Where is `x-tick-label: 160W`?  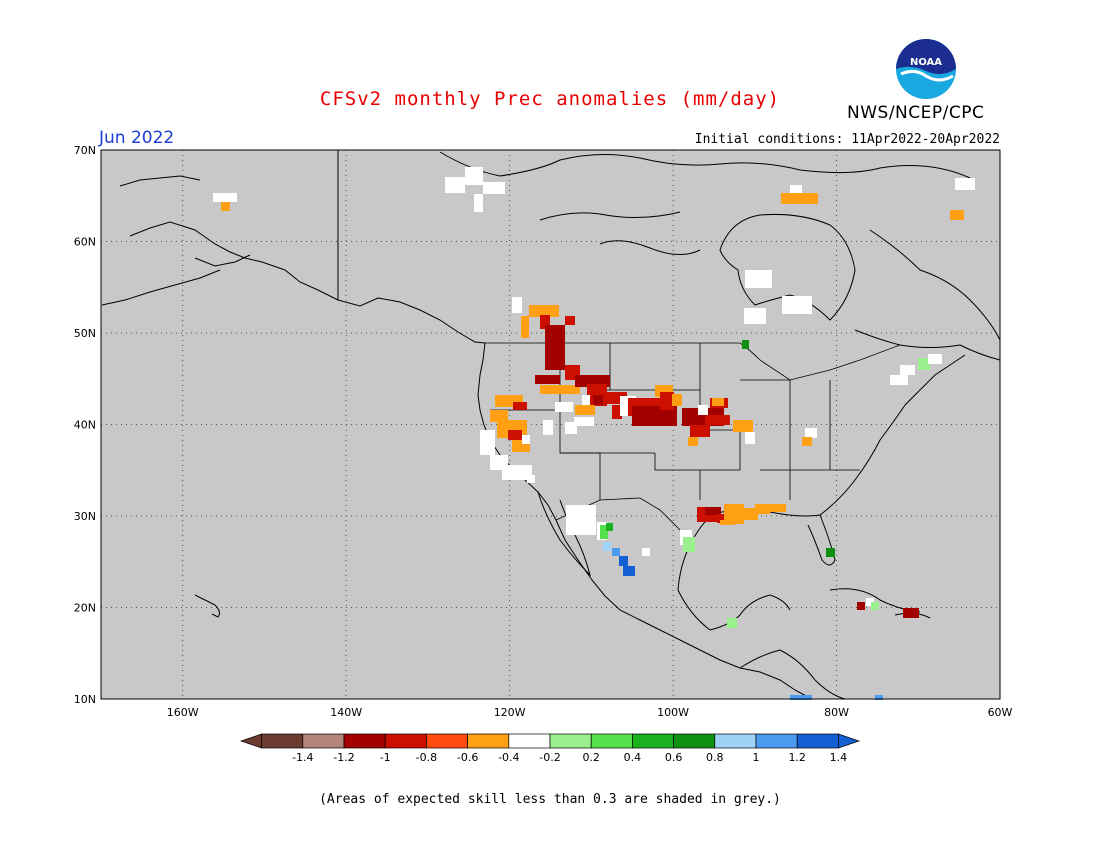
x-tick-label: 160W is located at coordinates (183, 712).